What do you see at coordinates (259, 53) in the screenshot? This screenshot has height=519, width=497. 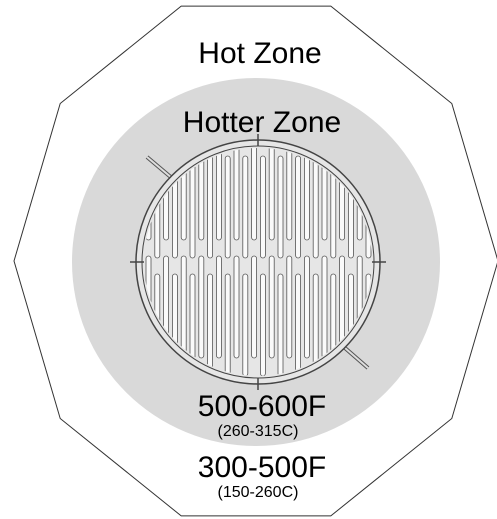 I see `outer-zone-label: Hot Zone` at bounding box center [259, 53].